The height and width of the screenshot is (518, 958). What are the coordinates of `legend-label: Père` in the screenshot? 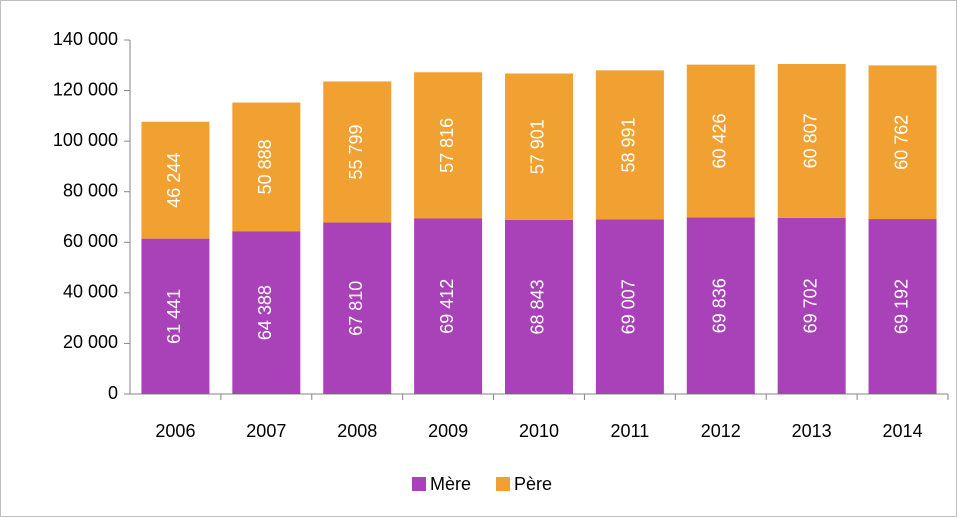 It's located at (533, 484).